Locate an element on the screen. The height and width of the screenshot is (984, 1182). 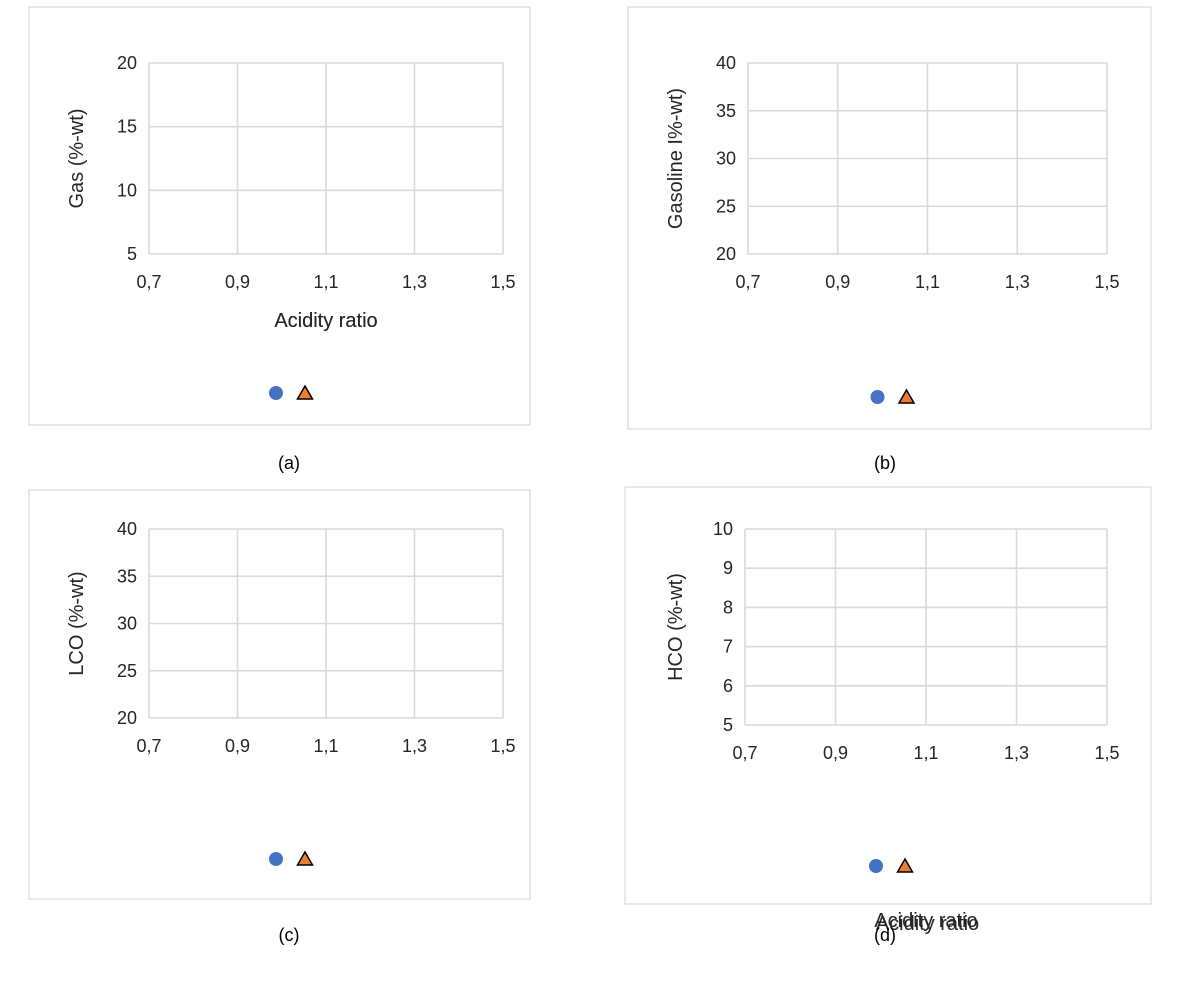
y-axis-title: LCO (%-wt) is located at coordinates (77, 623).